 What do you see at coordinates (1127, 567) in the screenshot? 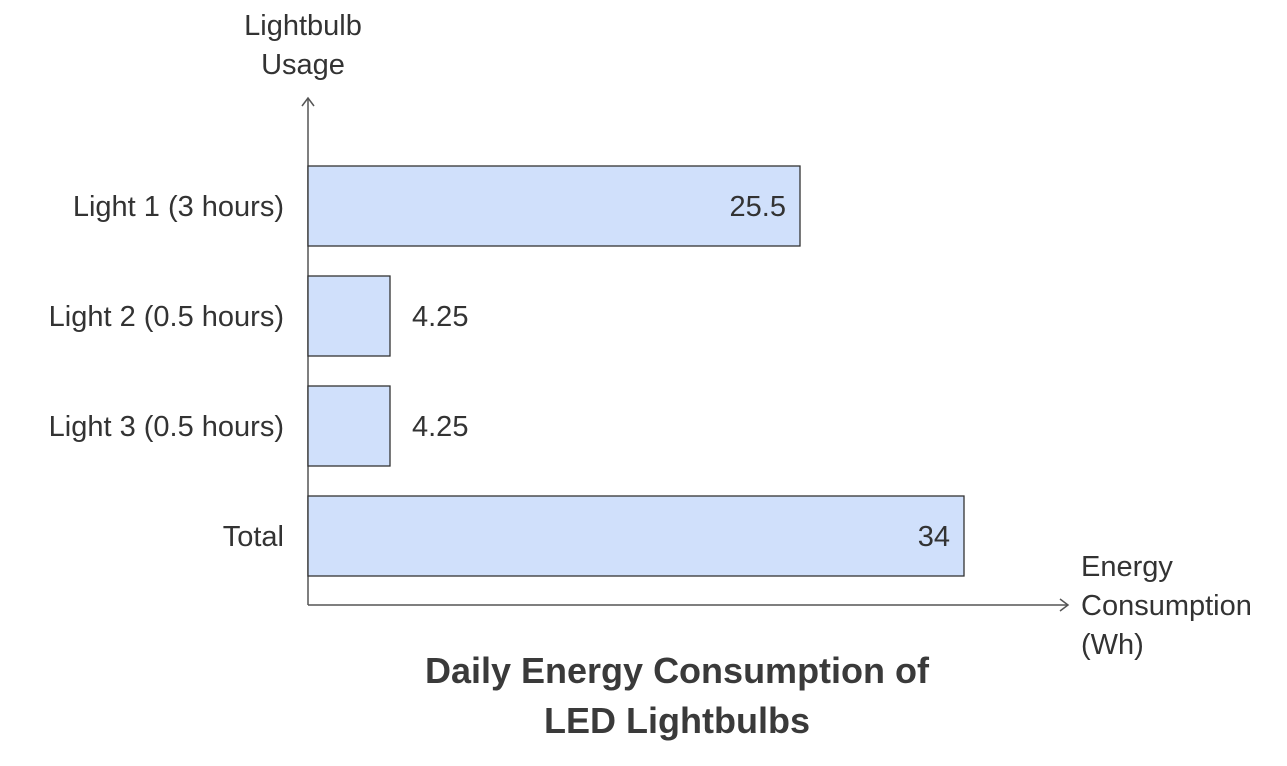
I see `x-axis-title: Energy` at bounding box center [1127, 567].